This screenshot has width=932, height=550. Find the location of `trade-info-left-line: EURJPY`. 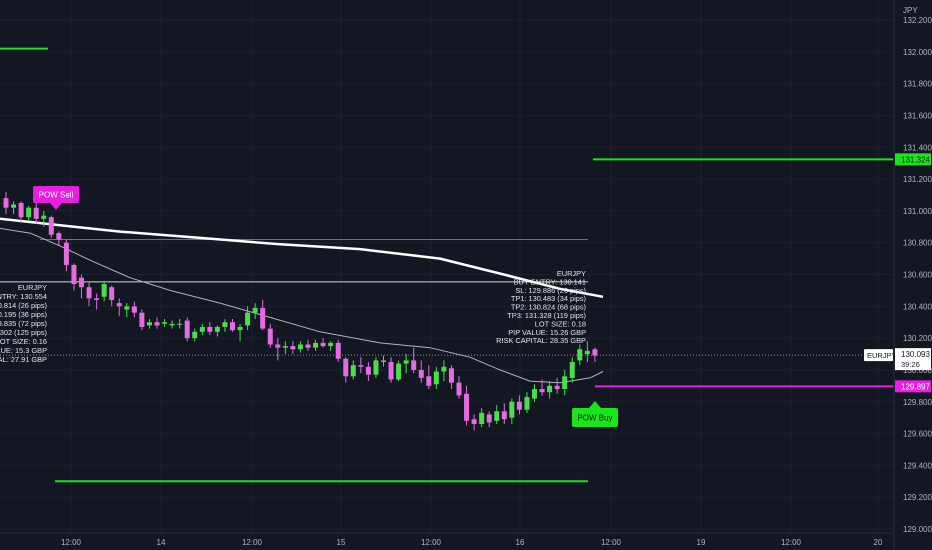

trade-info-left-line: EURJPY is located at coordinates (32, 287).